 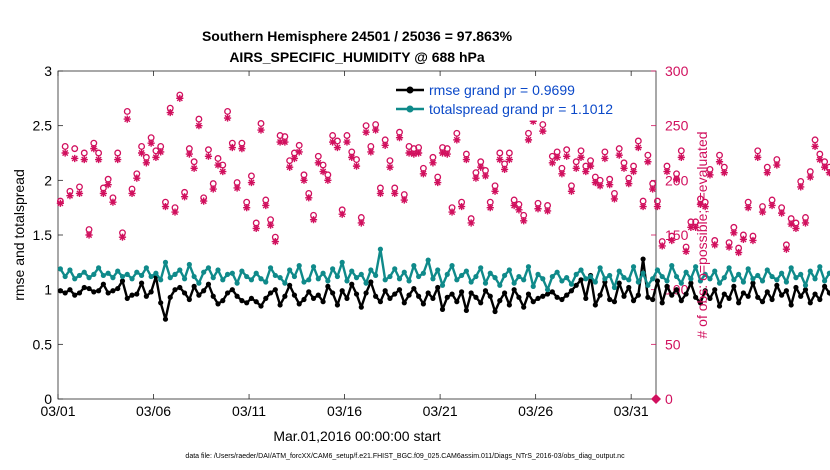 I want to click on left-tick-label: 2, so click(x=48, y=180).